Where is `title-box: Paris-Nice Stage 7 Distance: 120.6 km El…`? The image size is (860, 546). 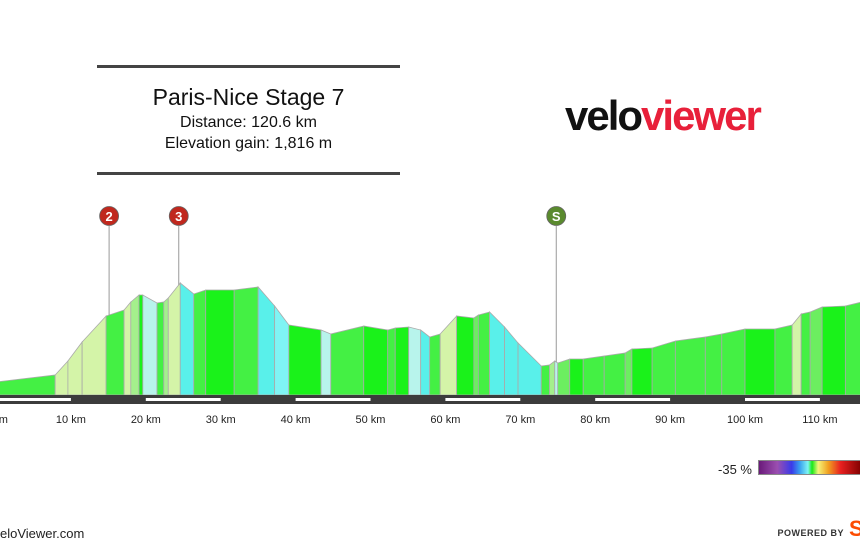
title-box: Paris-Nice Stage 7 Distance: 120.6 km El… is located at coordinates (248, 120).